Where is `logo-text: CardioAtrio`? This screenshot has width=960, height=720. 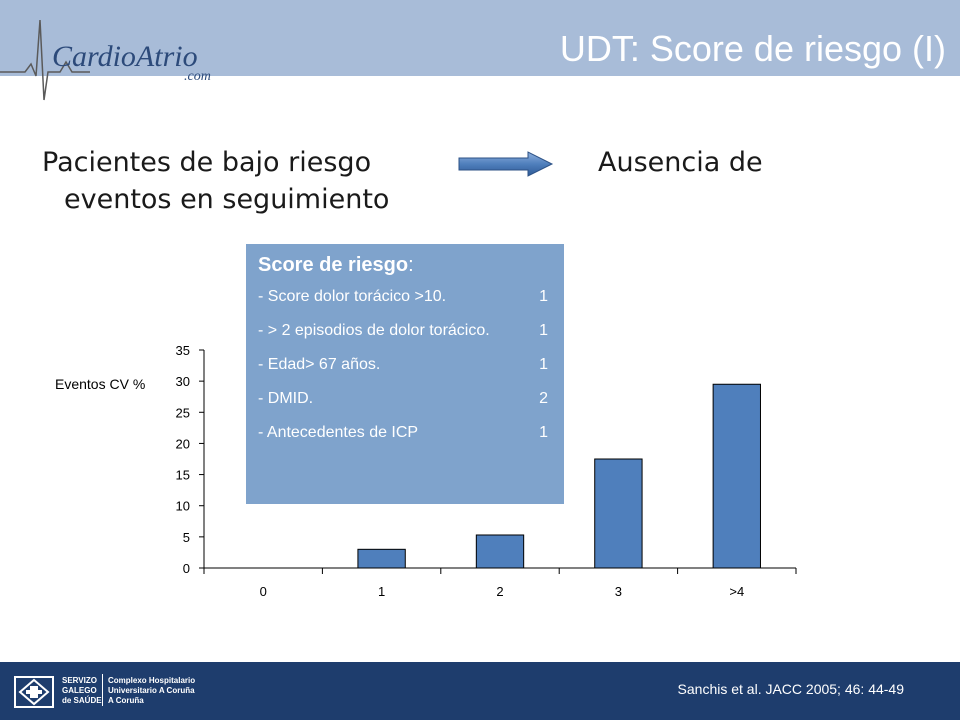
logo-text: CardioAtrio is located at coordinates (125, 56).